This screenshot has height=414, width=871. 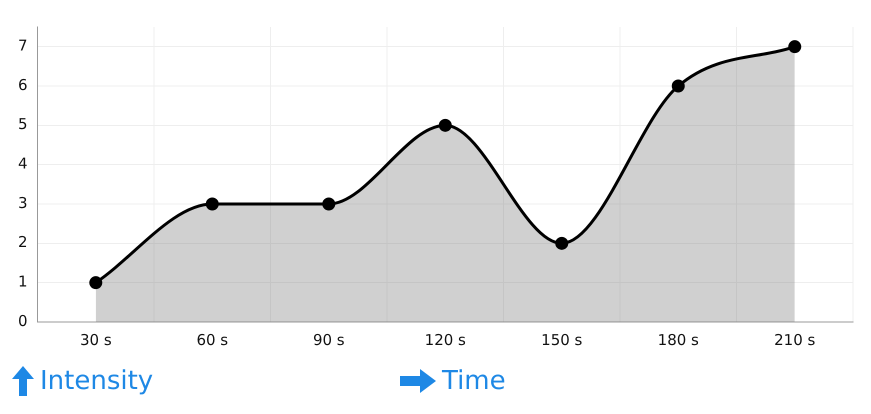 What do you see at coordinates (23, 45) in the screenshot?
I see `y-tick-label: 7` at bounding box center [23, 45].